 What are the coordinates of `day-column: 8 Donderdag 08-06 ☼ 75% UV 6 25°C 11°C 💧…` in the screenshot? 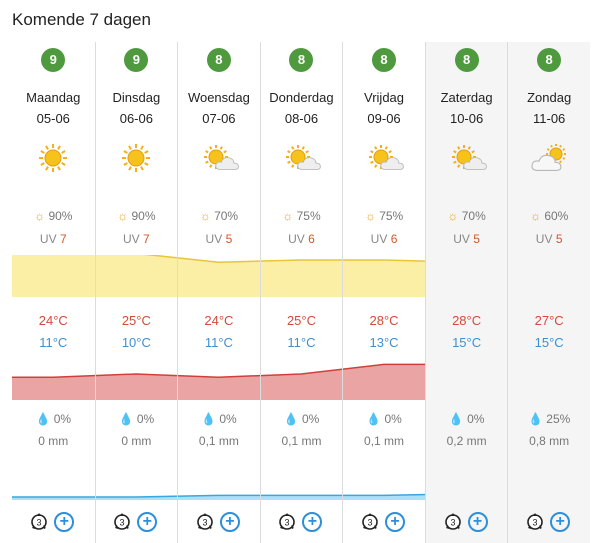 It's located at (301, 292).